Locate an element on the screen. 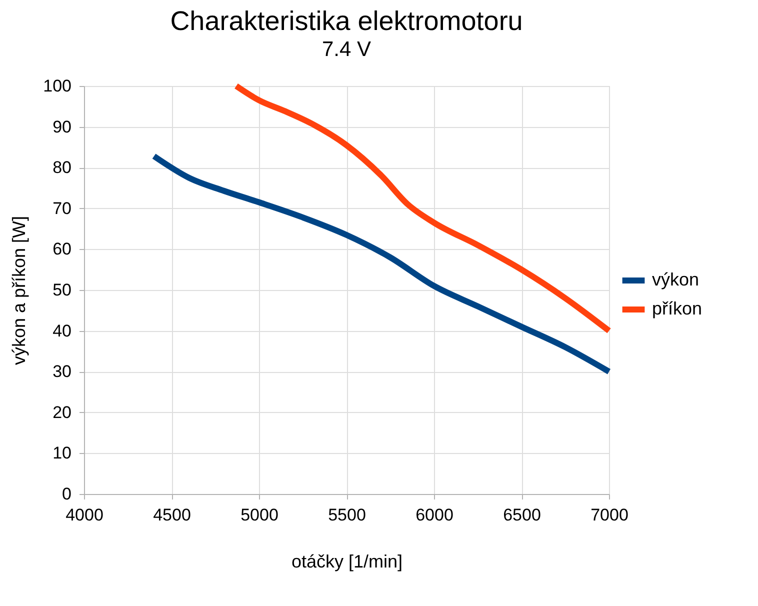 The height and width of the screenshot is (606, 758). chart-subtitle: 7.4 V is located at coordinates (347, 49).